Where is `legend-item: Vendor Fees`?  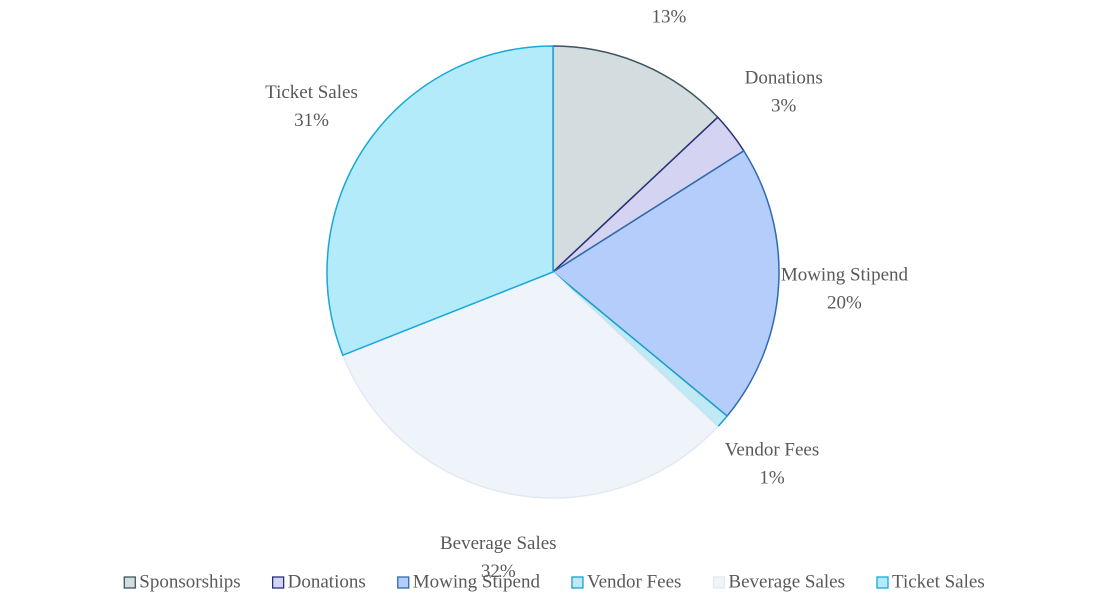 legend-item: Vendor Fees is located at coordinates (626, 581).